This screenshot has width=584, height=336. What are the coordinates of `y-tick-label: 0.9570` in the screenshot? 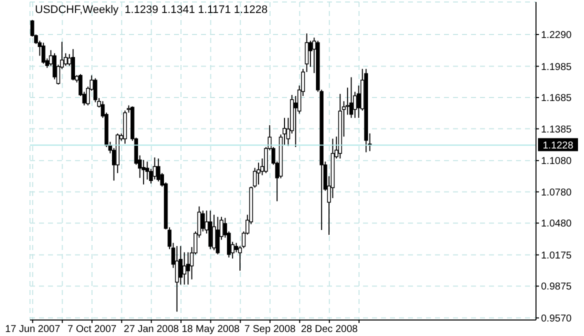 It's located at (556, 318).